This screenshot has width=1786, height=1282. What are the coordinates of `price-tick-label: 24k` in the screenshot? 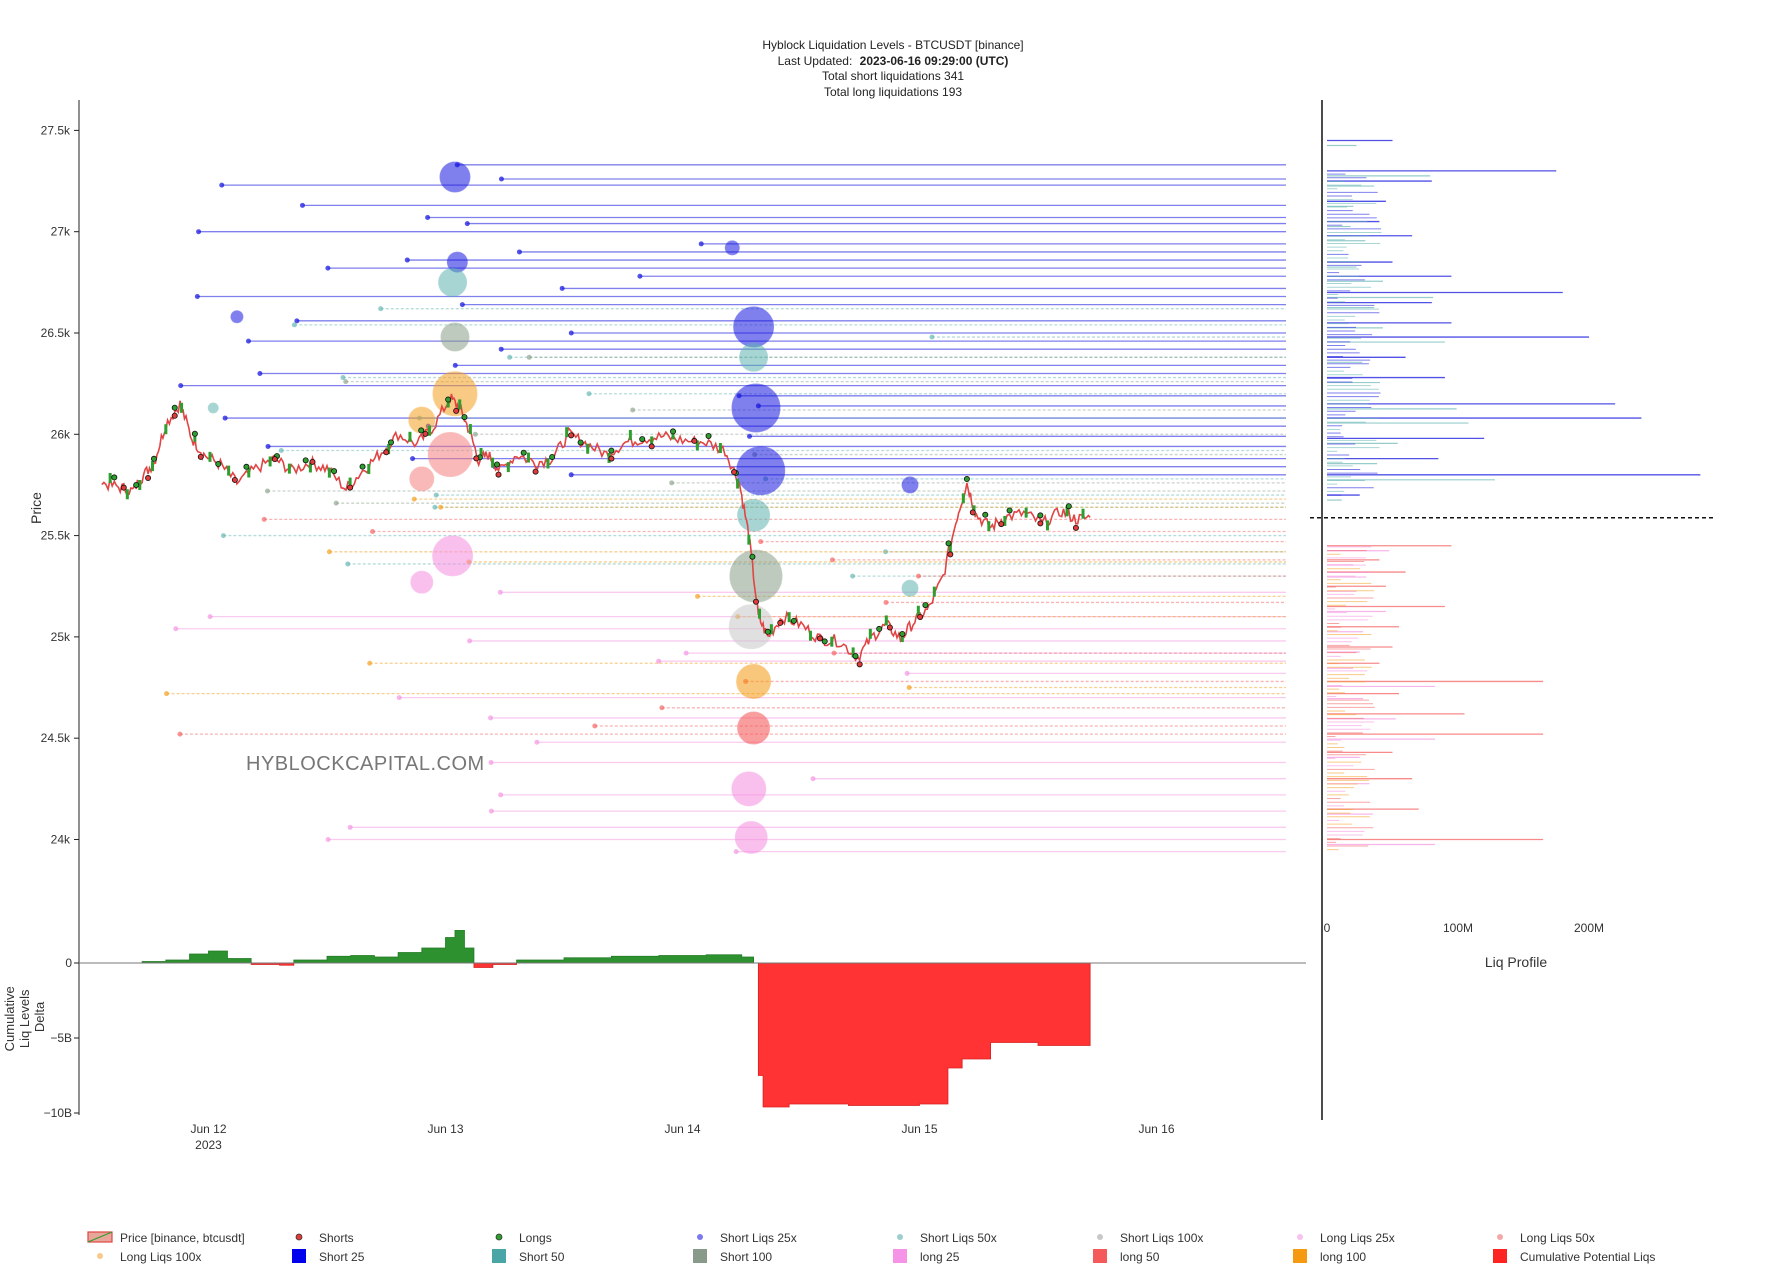 It's located at (61, 839).